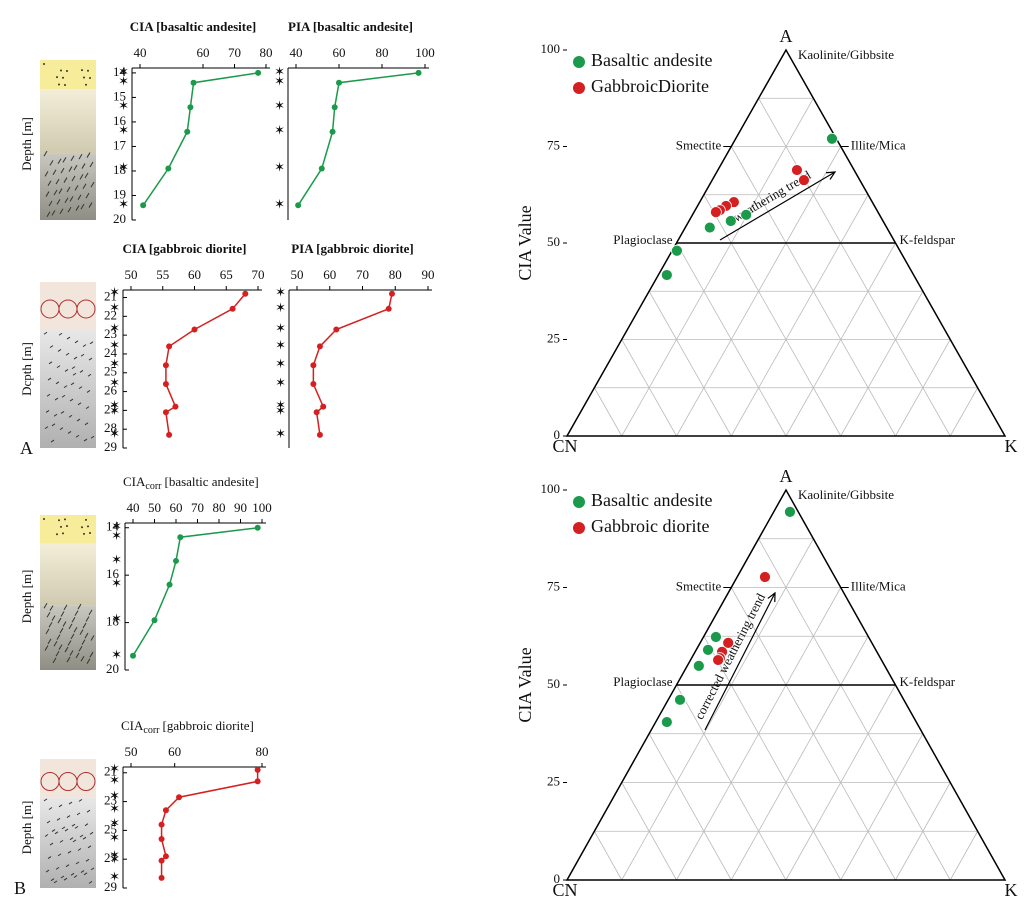  Describe the element at coordinates (579, 88) in the screenshot. I see `legend-marker` at that location.